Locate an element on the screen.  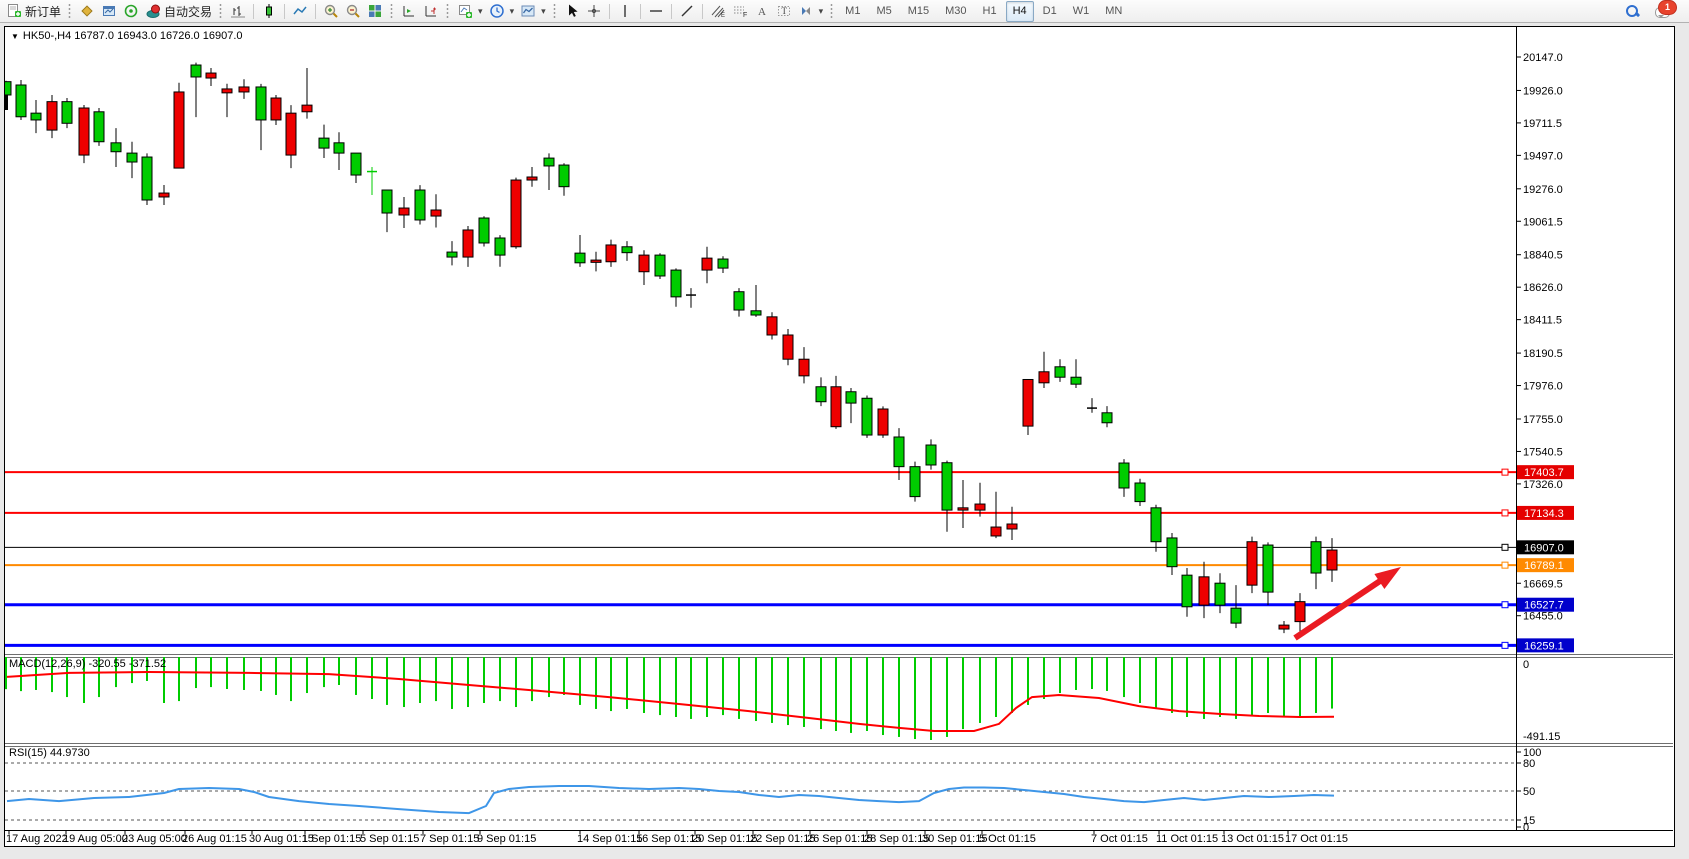
tile-windows-icon is located at coordinates (375, 11).